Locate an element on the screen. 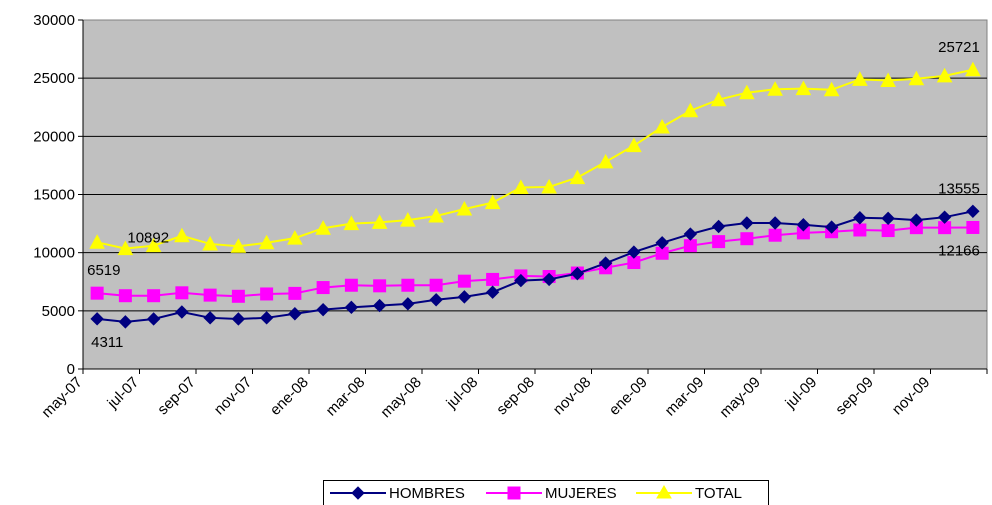  y-tick-label: 5000 is located at coordinates (58, 311).